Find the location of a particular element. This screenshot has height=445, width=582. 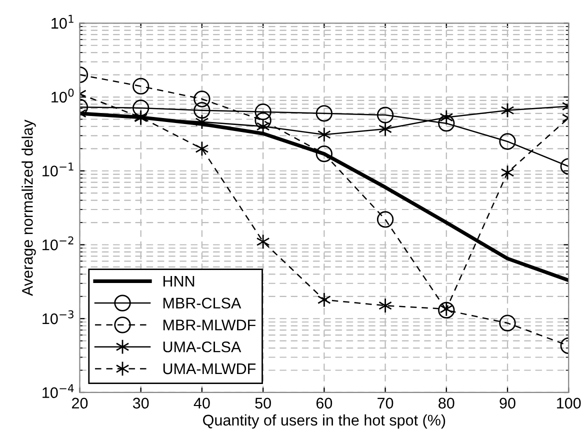

x-tick-label: 60 is located at coordinates (324, 403).